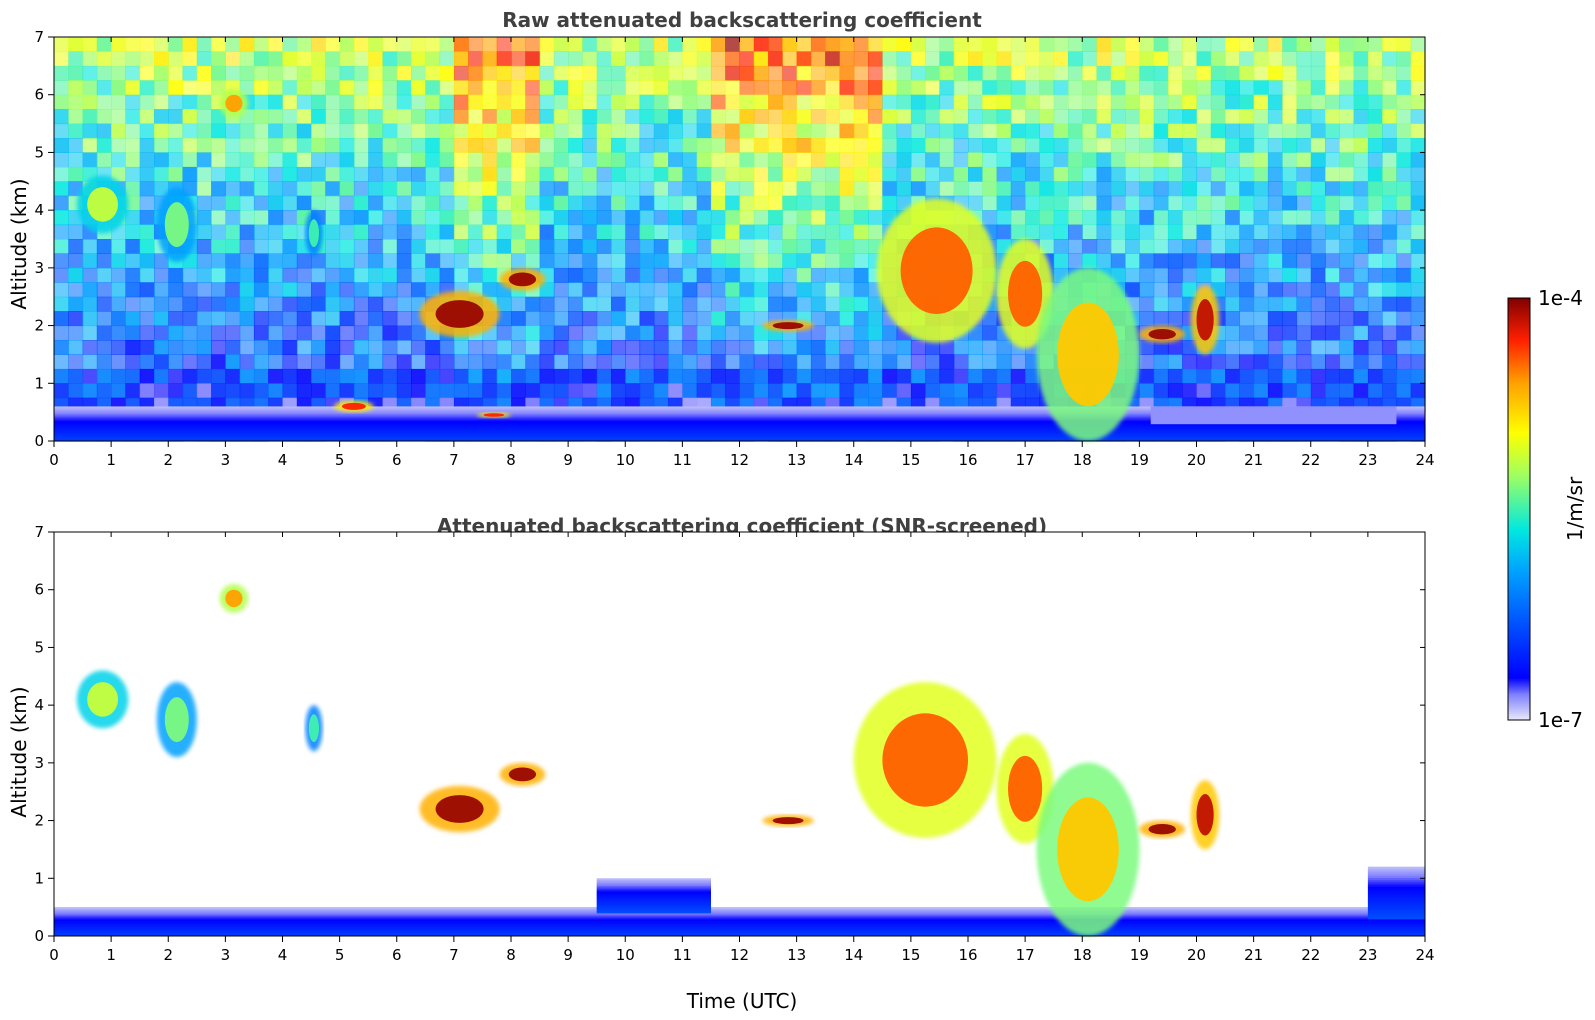 The image size is (1595, 1020). I want to click on x-tick-label: 13, so click(796, 460).